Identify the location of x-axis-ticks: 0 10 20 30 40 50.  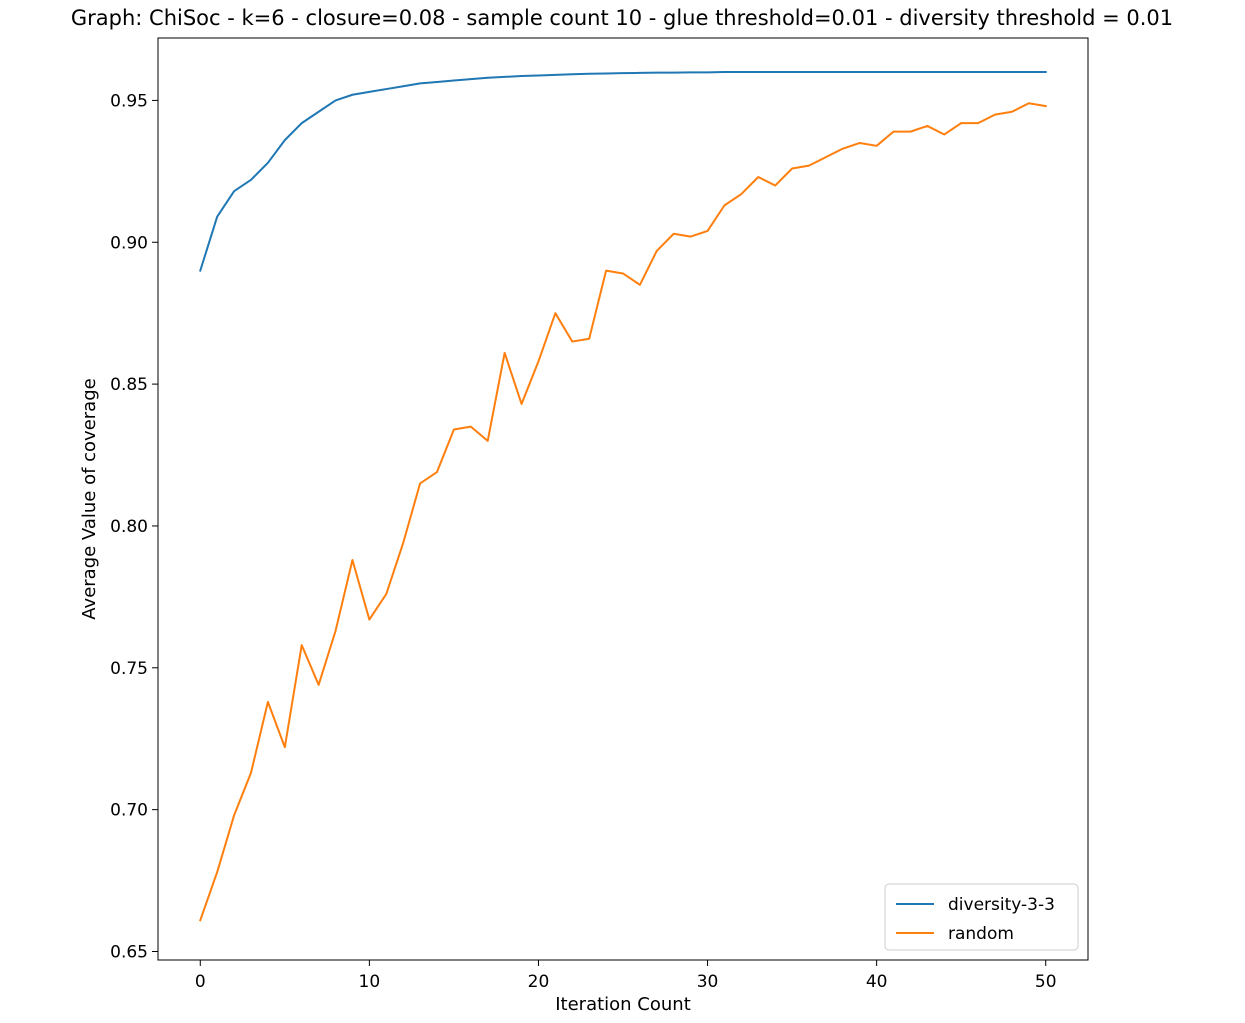
(626, 976).